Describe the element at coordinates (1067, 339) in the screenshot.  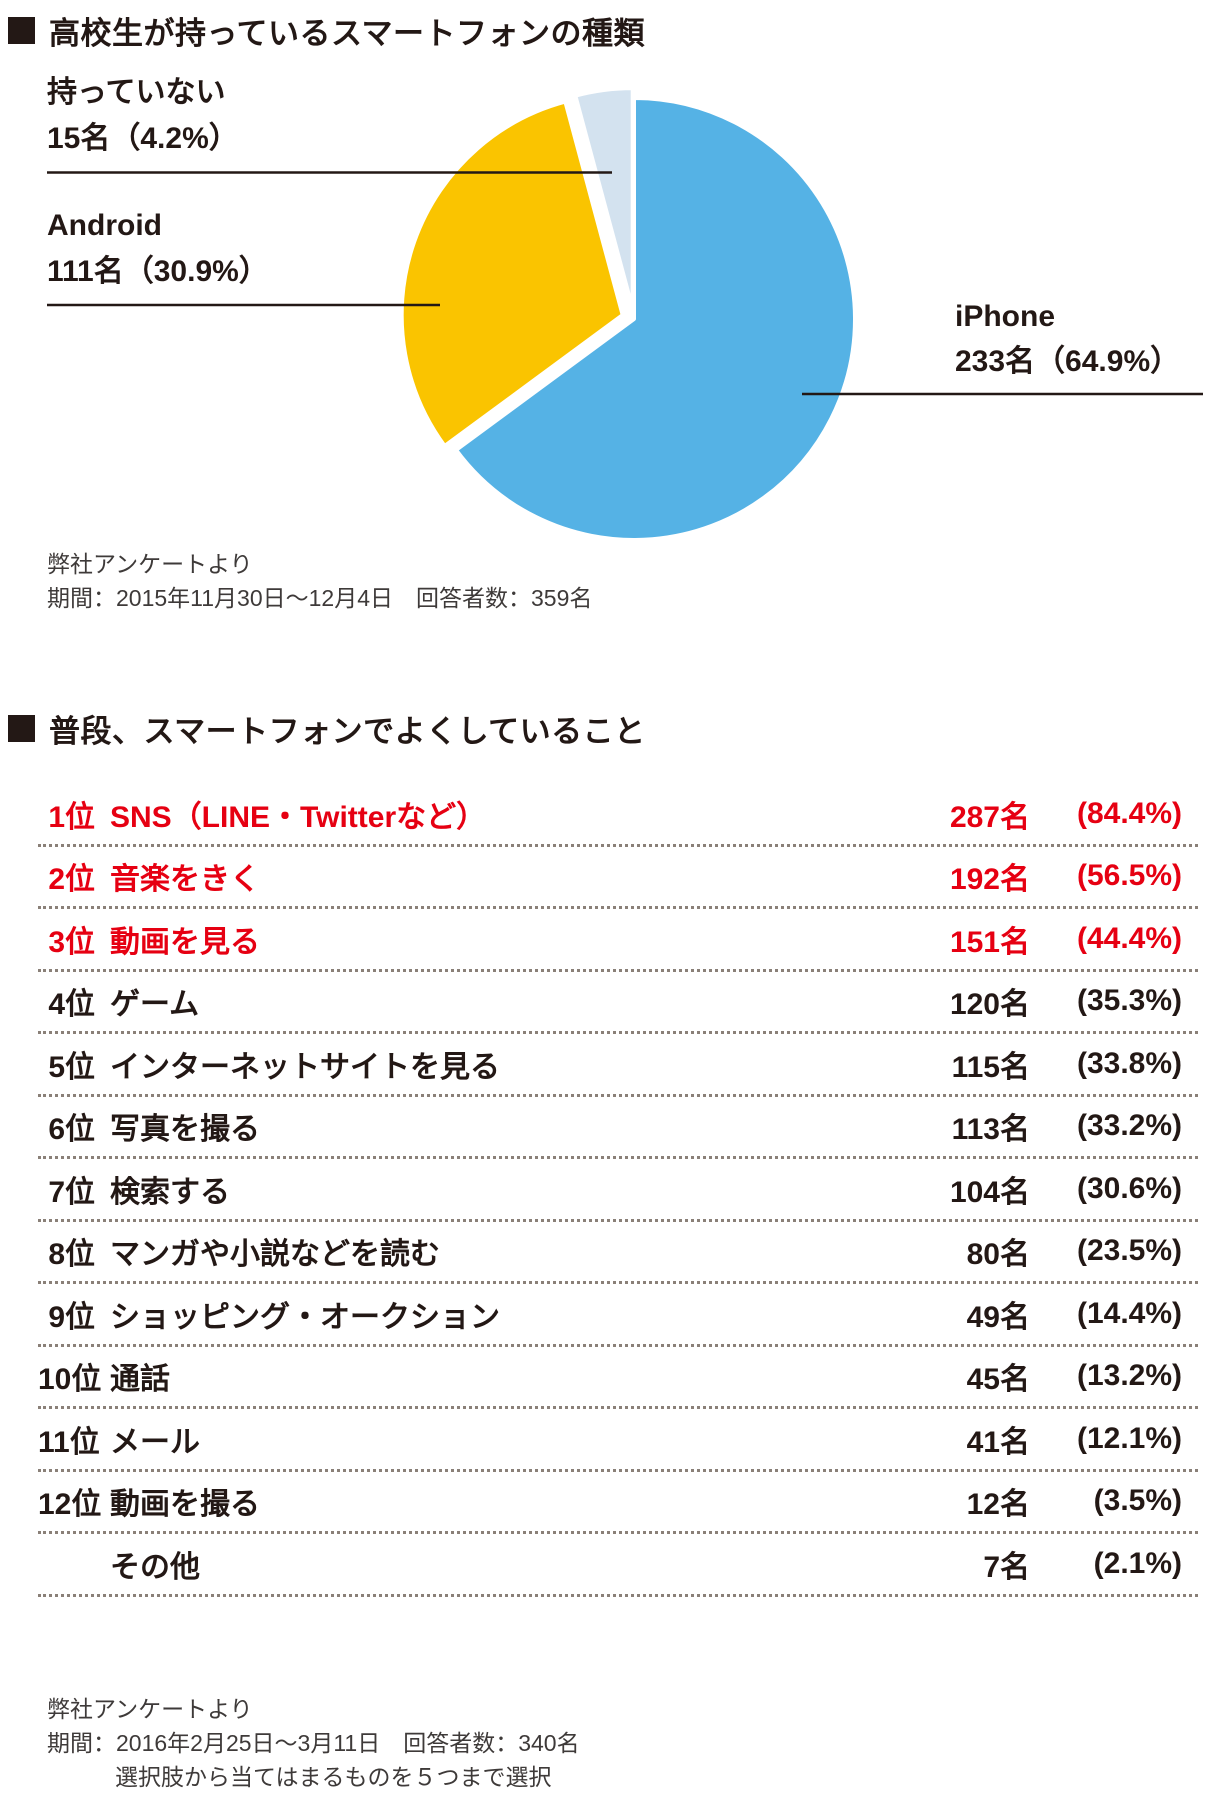
I see `pie-label-iphone: iPhone 233名（64.9%）` at that location.